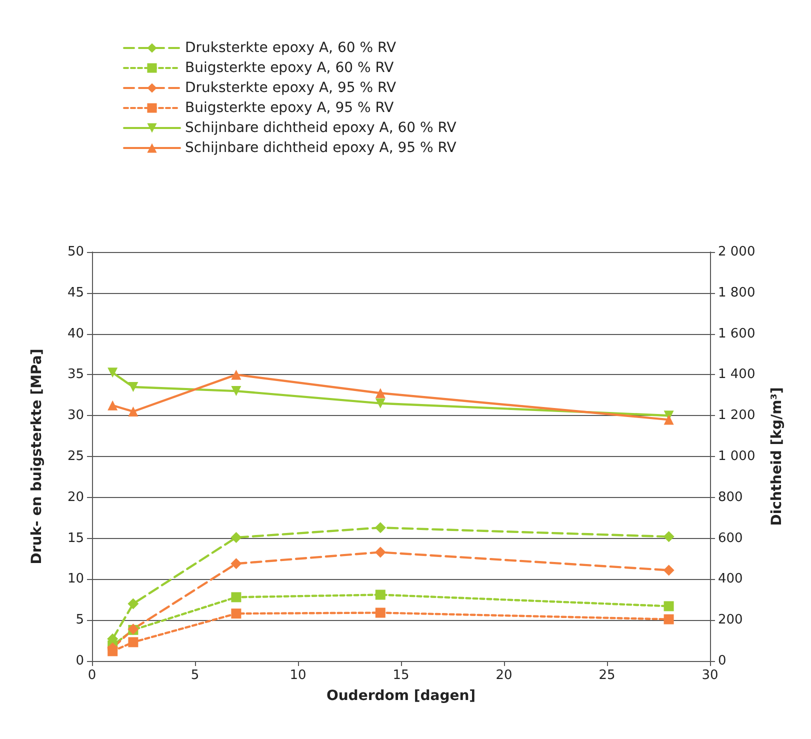  What do you see at coordinates (401, 675) in the screenshot?
I see `x-tick-label: 15` at bounding box center [401, 675].